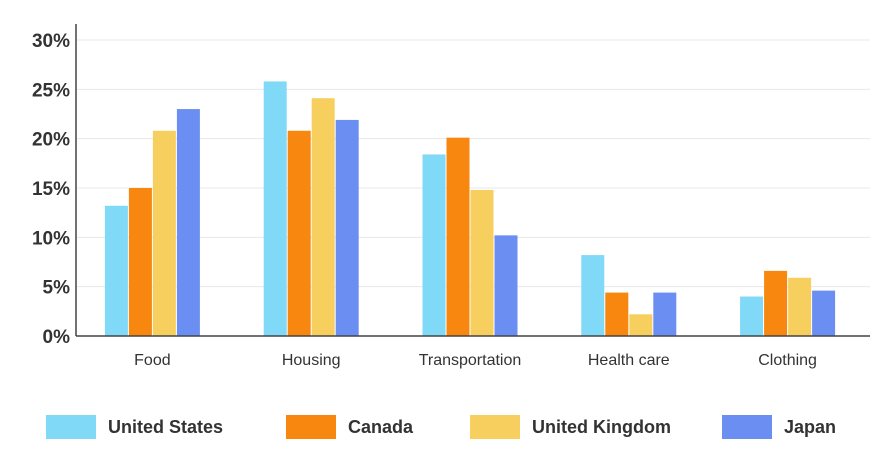  I want to click on legend-label: Canada, so click(381, 426).